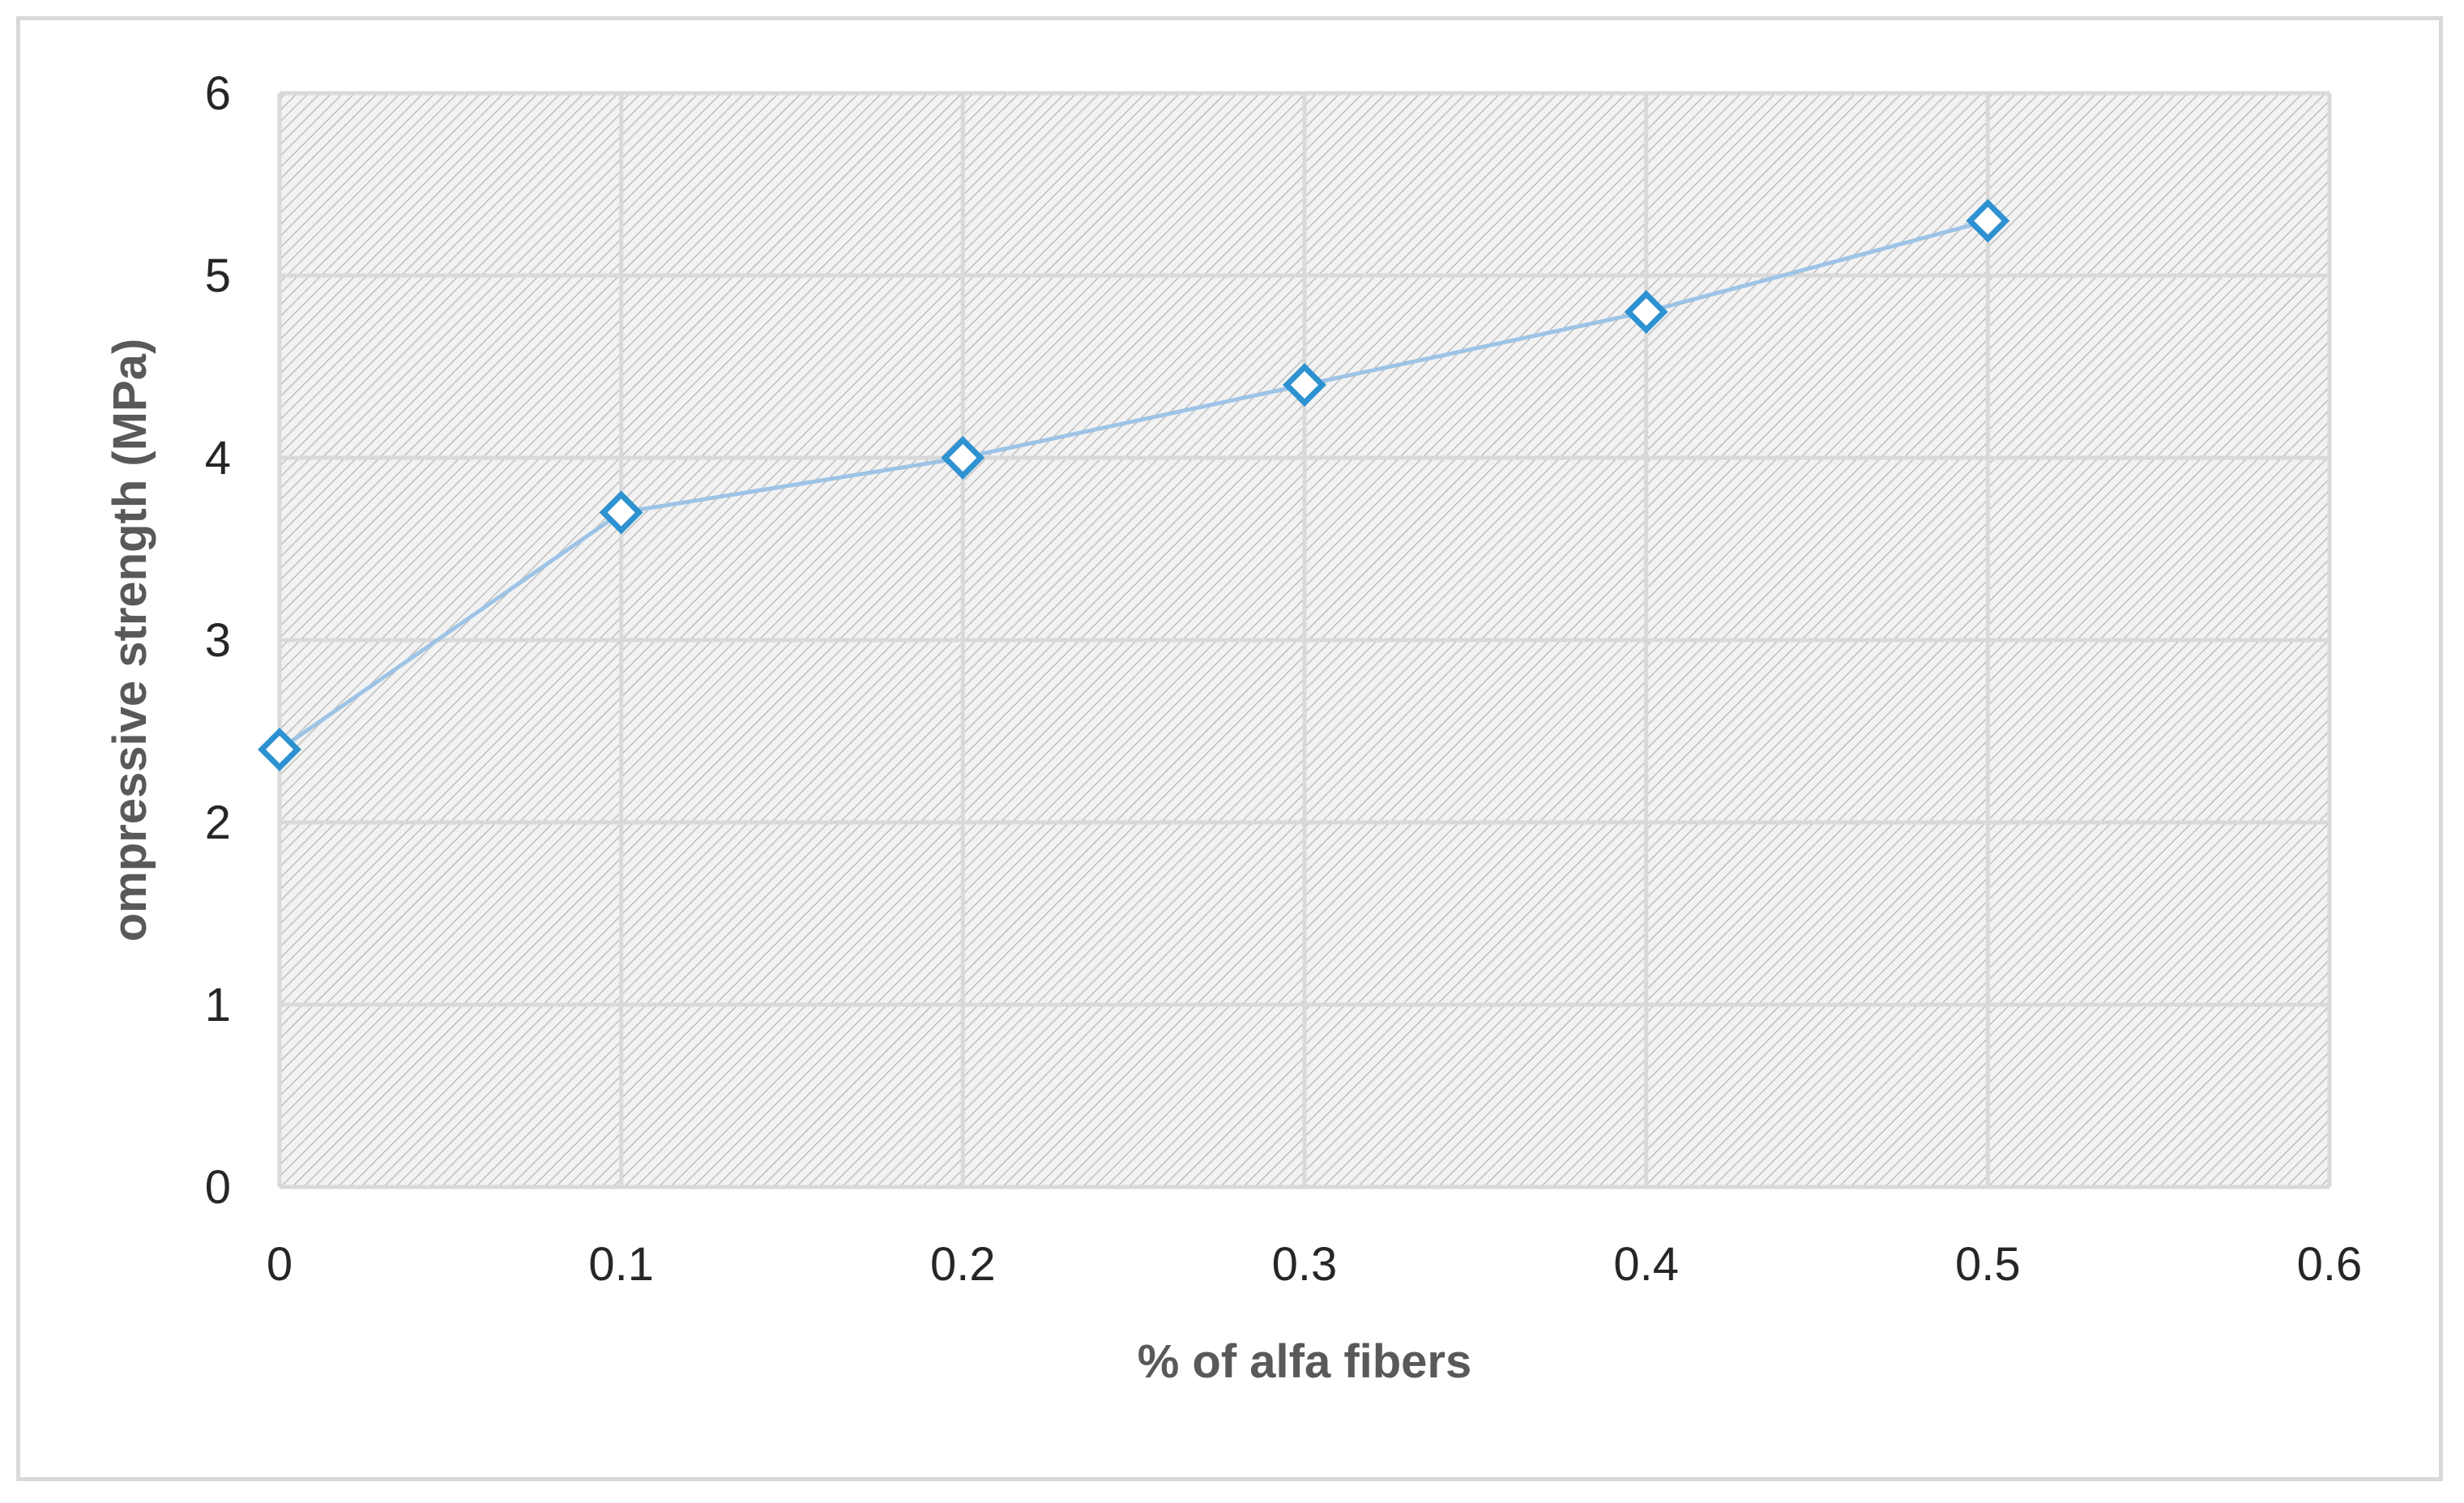 Image resolution: width=2464 pixels, height=1503 pixels. Describe the element at coordinates (2330, 1264) in the screenshot. I see `x-tick-label: 0.6` at that location.